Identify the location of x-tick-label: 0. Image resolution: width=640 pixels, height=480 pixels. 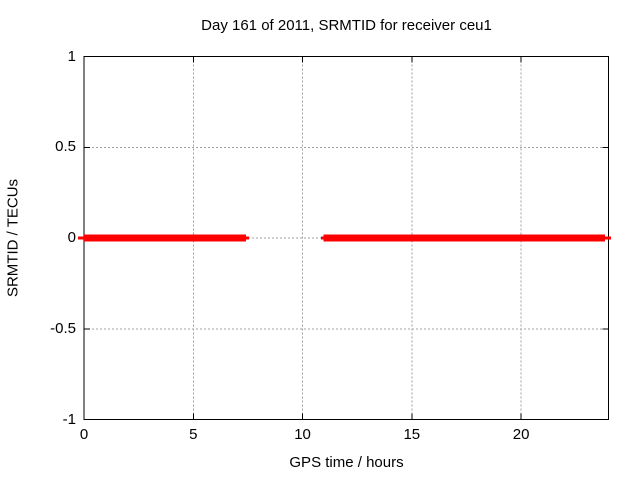
(84, 434).